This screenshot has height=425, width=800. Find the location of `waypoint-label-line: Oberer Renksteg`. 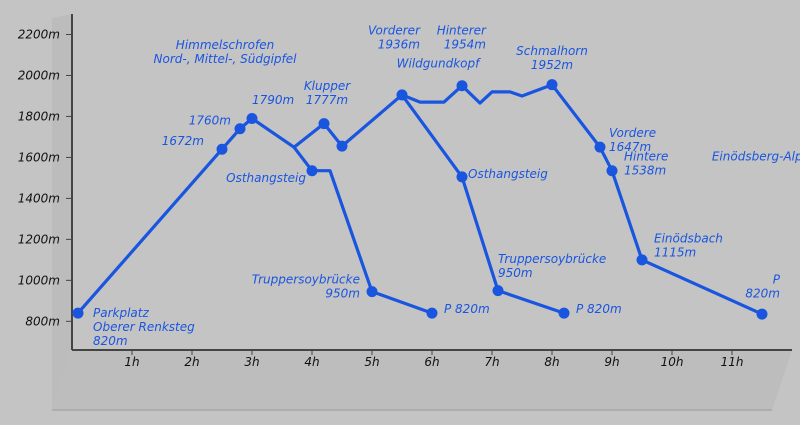

waypoint-label-line: Oberer Renksteg is located at coordinates (144, 327).